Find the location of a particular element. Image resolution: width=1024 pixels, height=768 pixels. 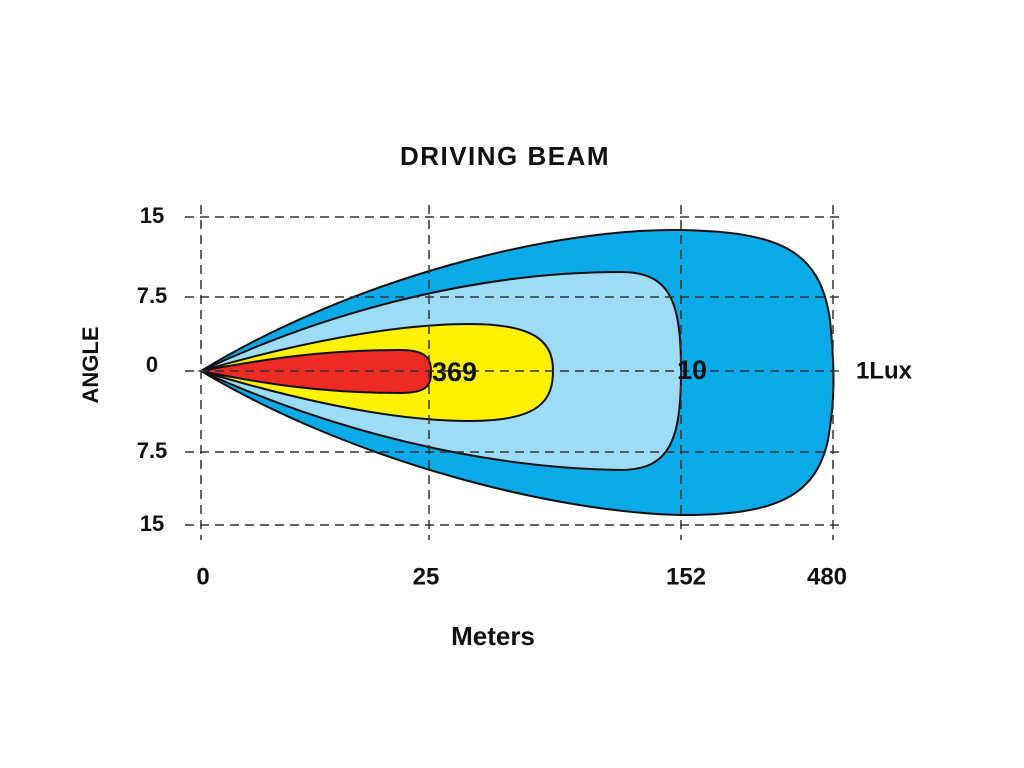

x-label: 480 is located at coordinates (827, 576).